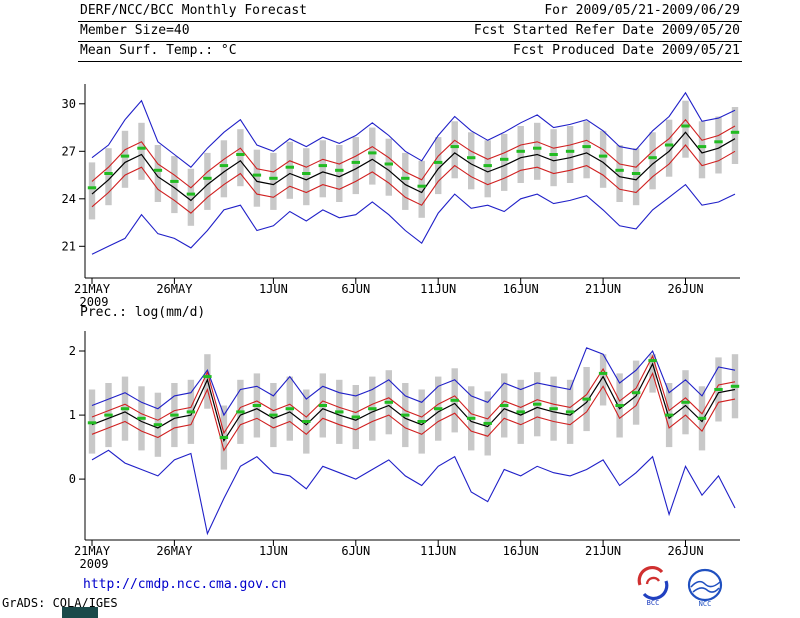 The image size is (800, 618). What do you see at coordinates (653, 586) in the screenshot?
I see `bcc-logo: BCC` at bounding box center [653, 586].